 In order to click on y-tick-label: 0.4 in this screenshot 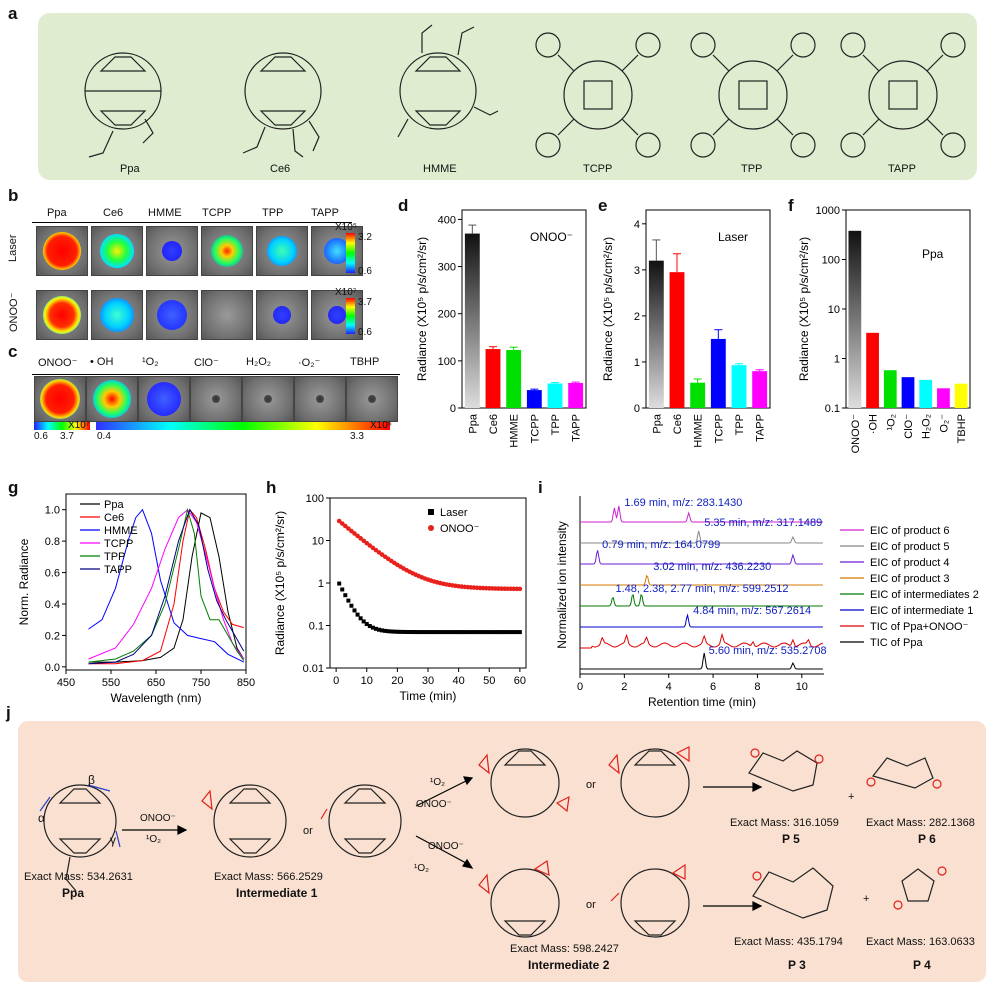, I will do `click(52, 605)`.